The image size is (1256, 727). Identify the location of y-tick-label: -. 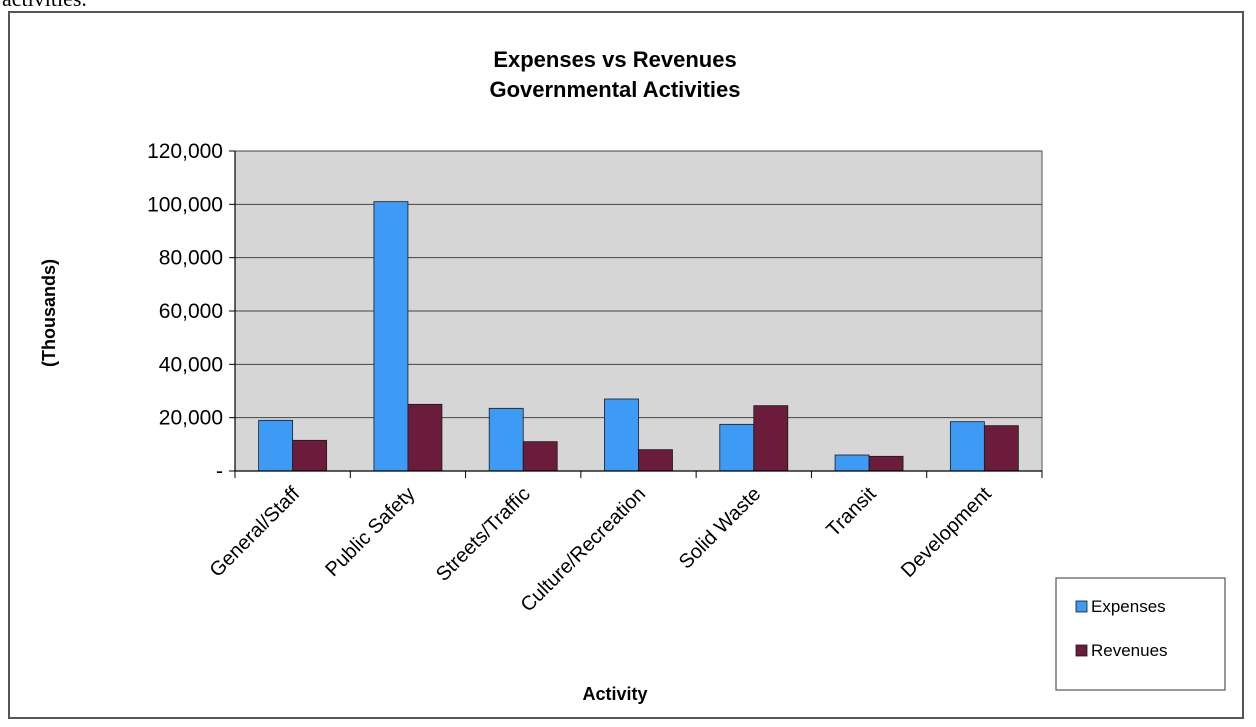
(219, 471).